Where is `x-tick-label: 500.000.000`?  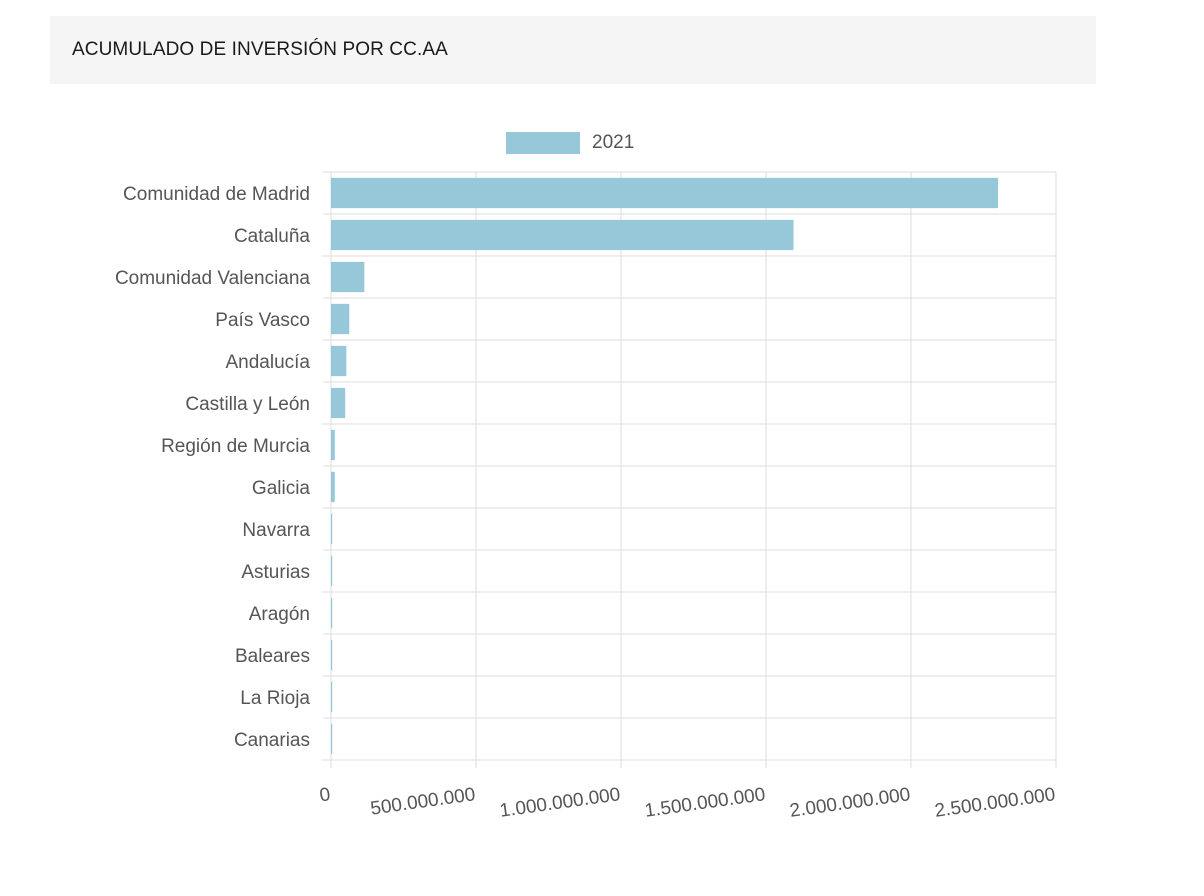
x-tick-label: 500.000.000 is located at coordinates (423, 802).